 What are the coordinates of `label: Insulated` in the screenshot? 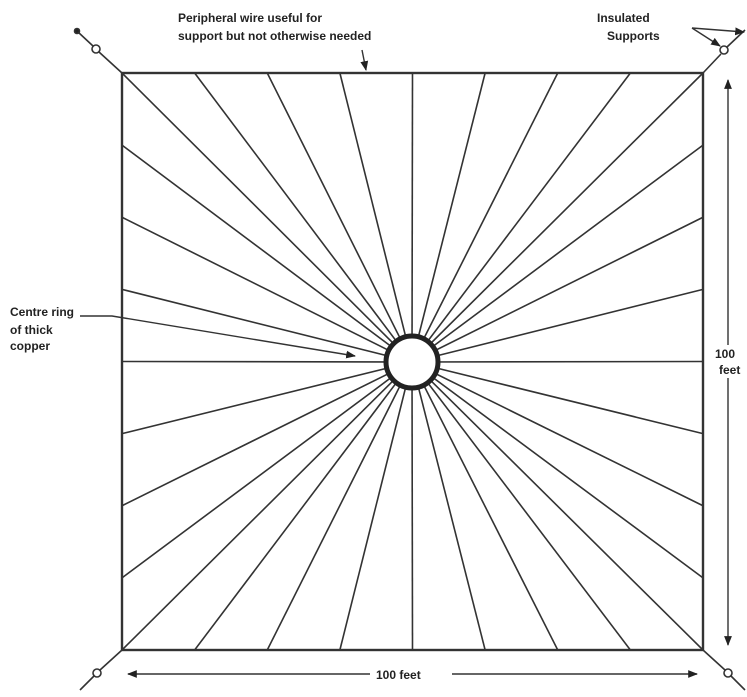 It's located at (623, 18).